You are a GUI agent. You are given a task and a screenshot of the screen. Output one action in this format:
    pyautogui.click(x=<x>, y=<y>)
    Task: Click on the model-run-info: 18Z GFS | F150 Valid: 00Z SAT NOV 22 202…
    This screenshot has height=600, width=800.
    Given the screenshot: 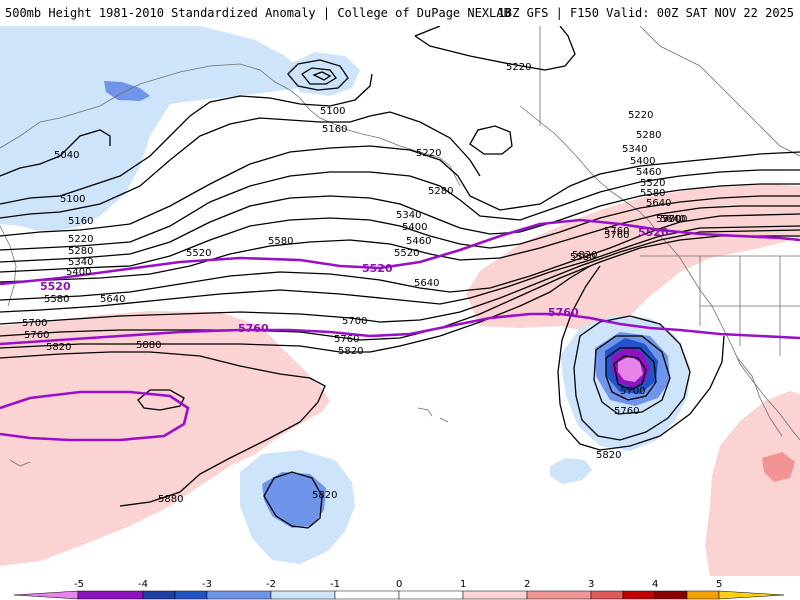 What is the action you would take?
    pyautogui.click(x=645, y=13)
    